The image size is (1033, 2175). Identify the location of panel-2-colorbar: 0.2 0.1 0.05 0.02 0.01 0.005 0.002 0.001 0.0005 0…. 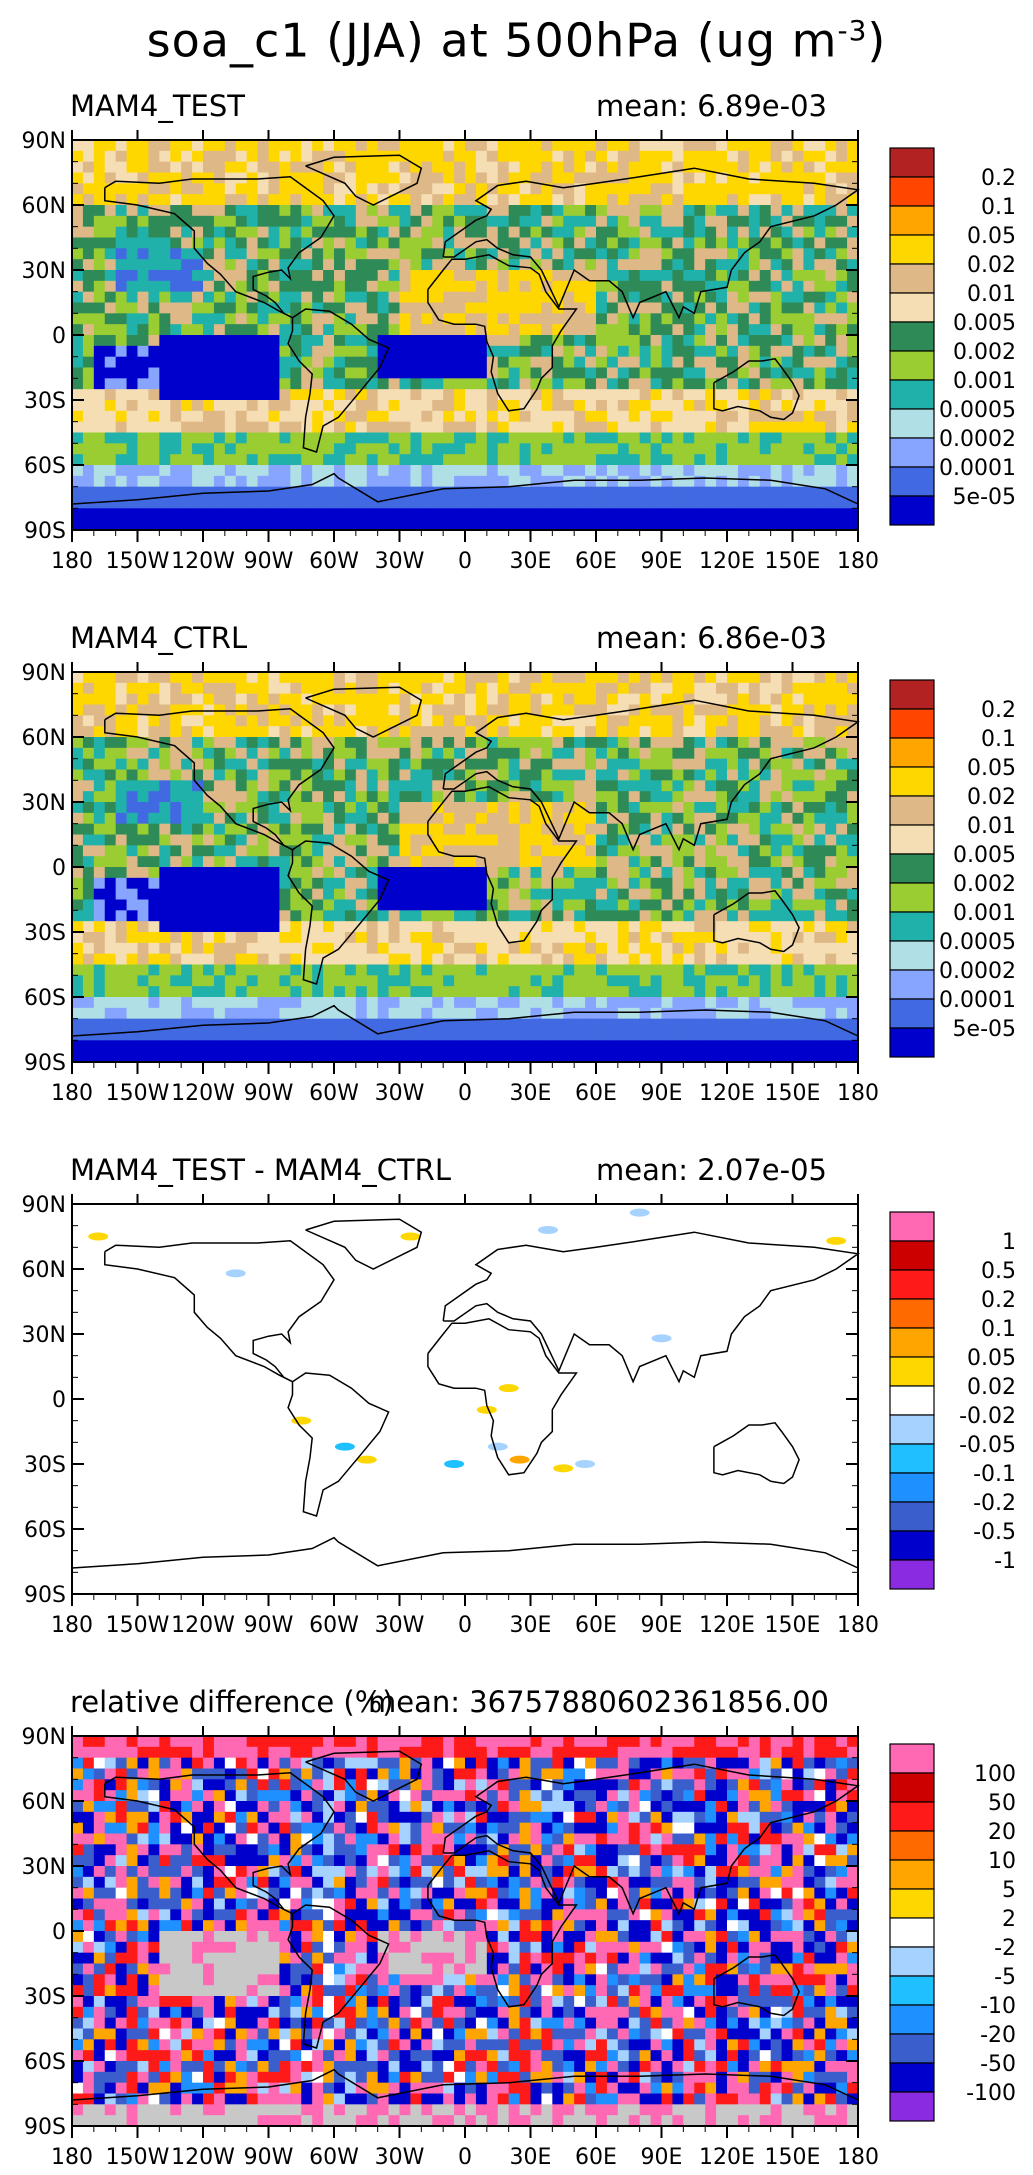
(952, 868).